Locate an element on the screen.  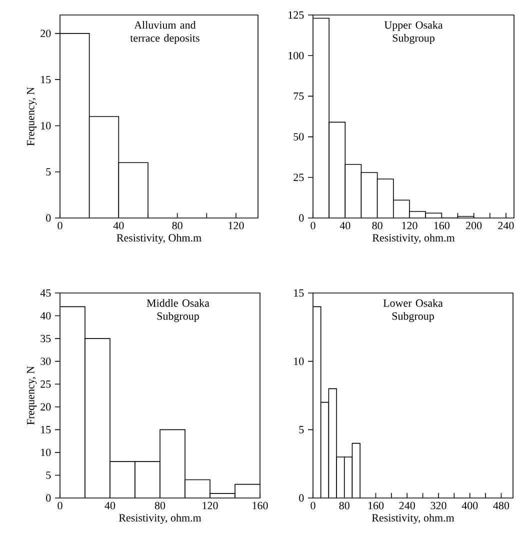
y-tick-label: 45 is located at coordinates (45, 293).